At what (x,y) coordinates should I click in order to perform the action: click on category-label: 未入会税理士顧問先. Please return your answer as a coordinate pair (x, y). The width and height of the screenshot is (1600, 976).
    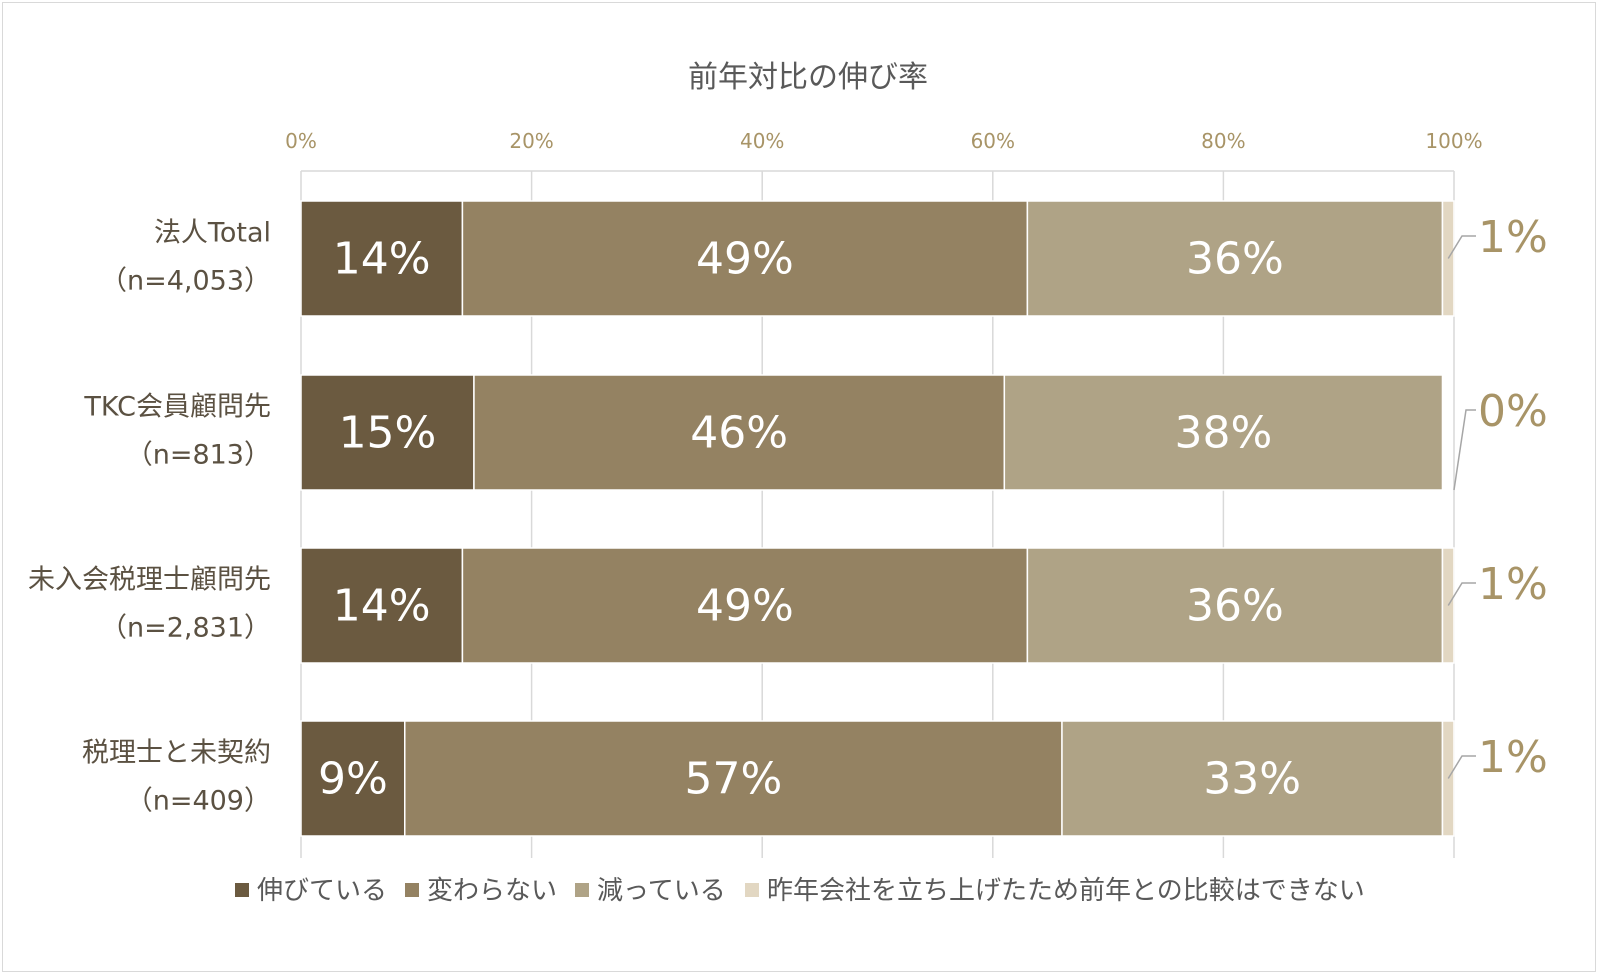
    Looking at the image, I should click on (149, 580).